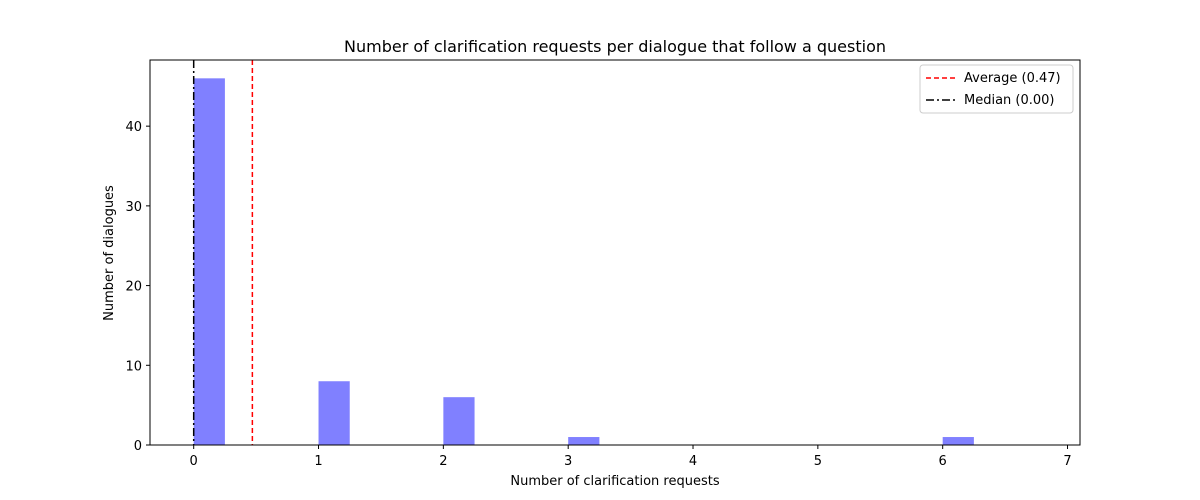 The image size is (1200, 500). I want to click on x-tick-label: 2, so click(443, 461).